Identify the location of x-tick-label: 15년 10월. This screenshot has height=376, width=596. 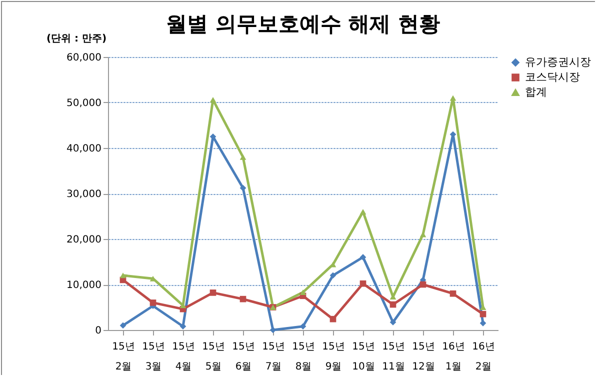
(363, 357).